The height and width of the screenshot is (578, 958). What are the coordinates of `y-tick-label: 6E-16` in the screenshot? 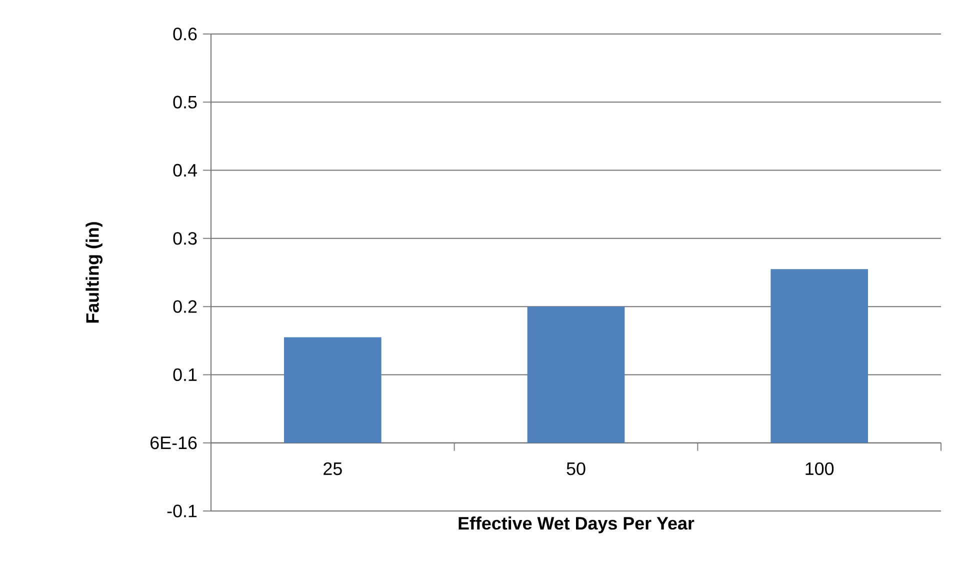 It's located at (173, 443).